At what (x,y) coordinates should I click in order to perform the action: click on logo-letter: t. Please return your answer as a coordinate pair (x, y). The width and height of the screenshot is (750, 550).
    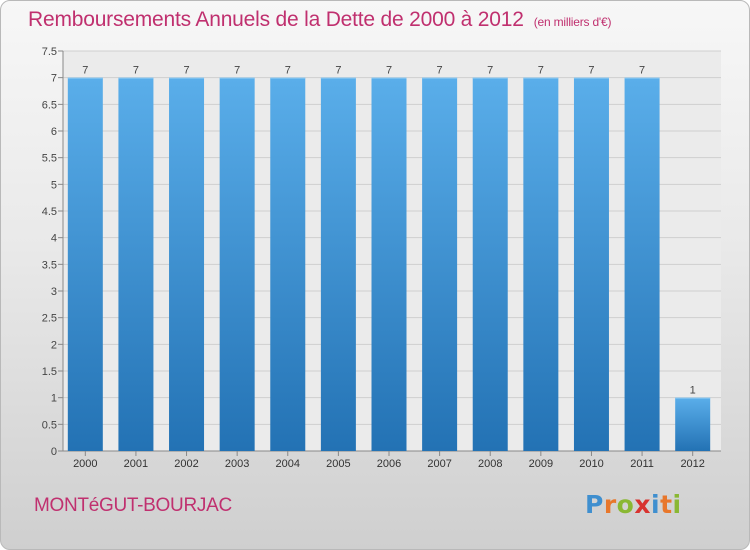
    Looking at the image, I should click on (666, 504).